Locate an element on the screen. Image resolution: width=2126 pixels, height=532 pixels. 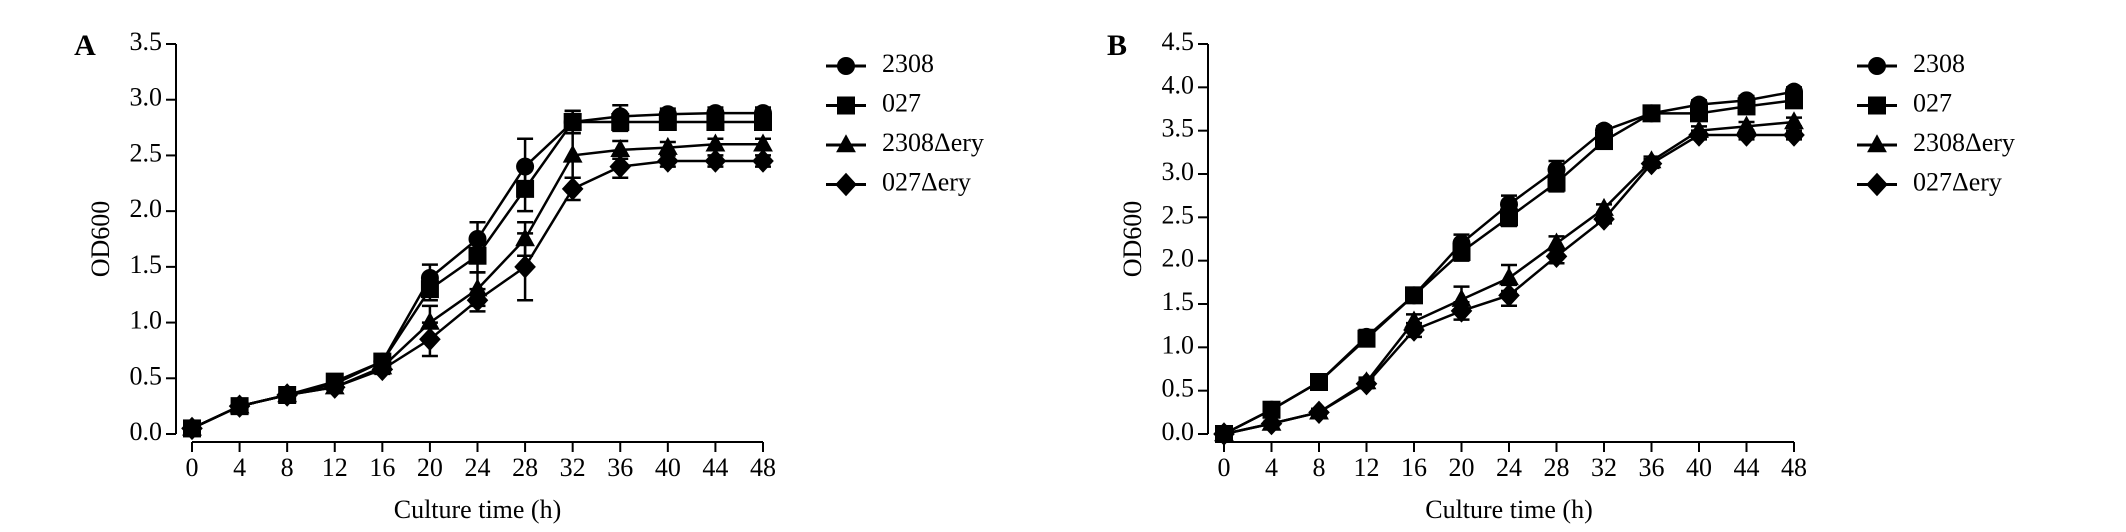
y-tick-label: 0.5 is located at coordinates (146, 375).